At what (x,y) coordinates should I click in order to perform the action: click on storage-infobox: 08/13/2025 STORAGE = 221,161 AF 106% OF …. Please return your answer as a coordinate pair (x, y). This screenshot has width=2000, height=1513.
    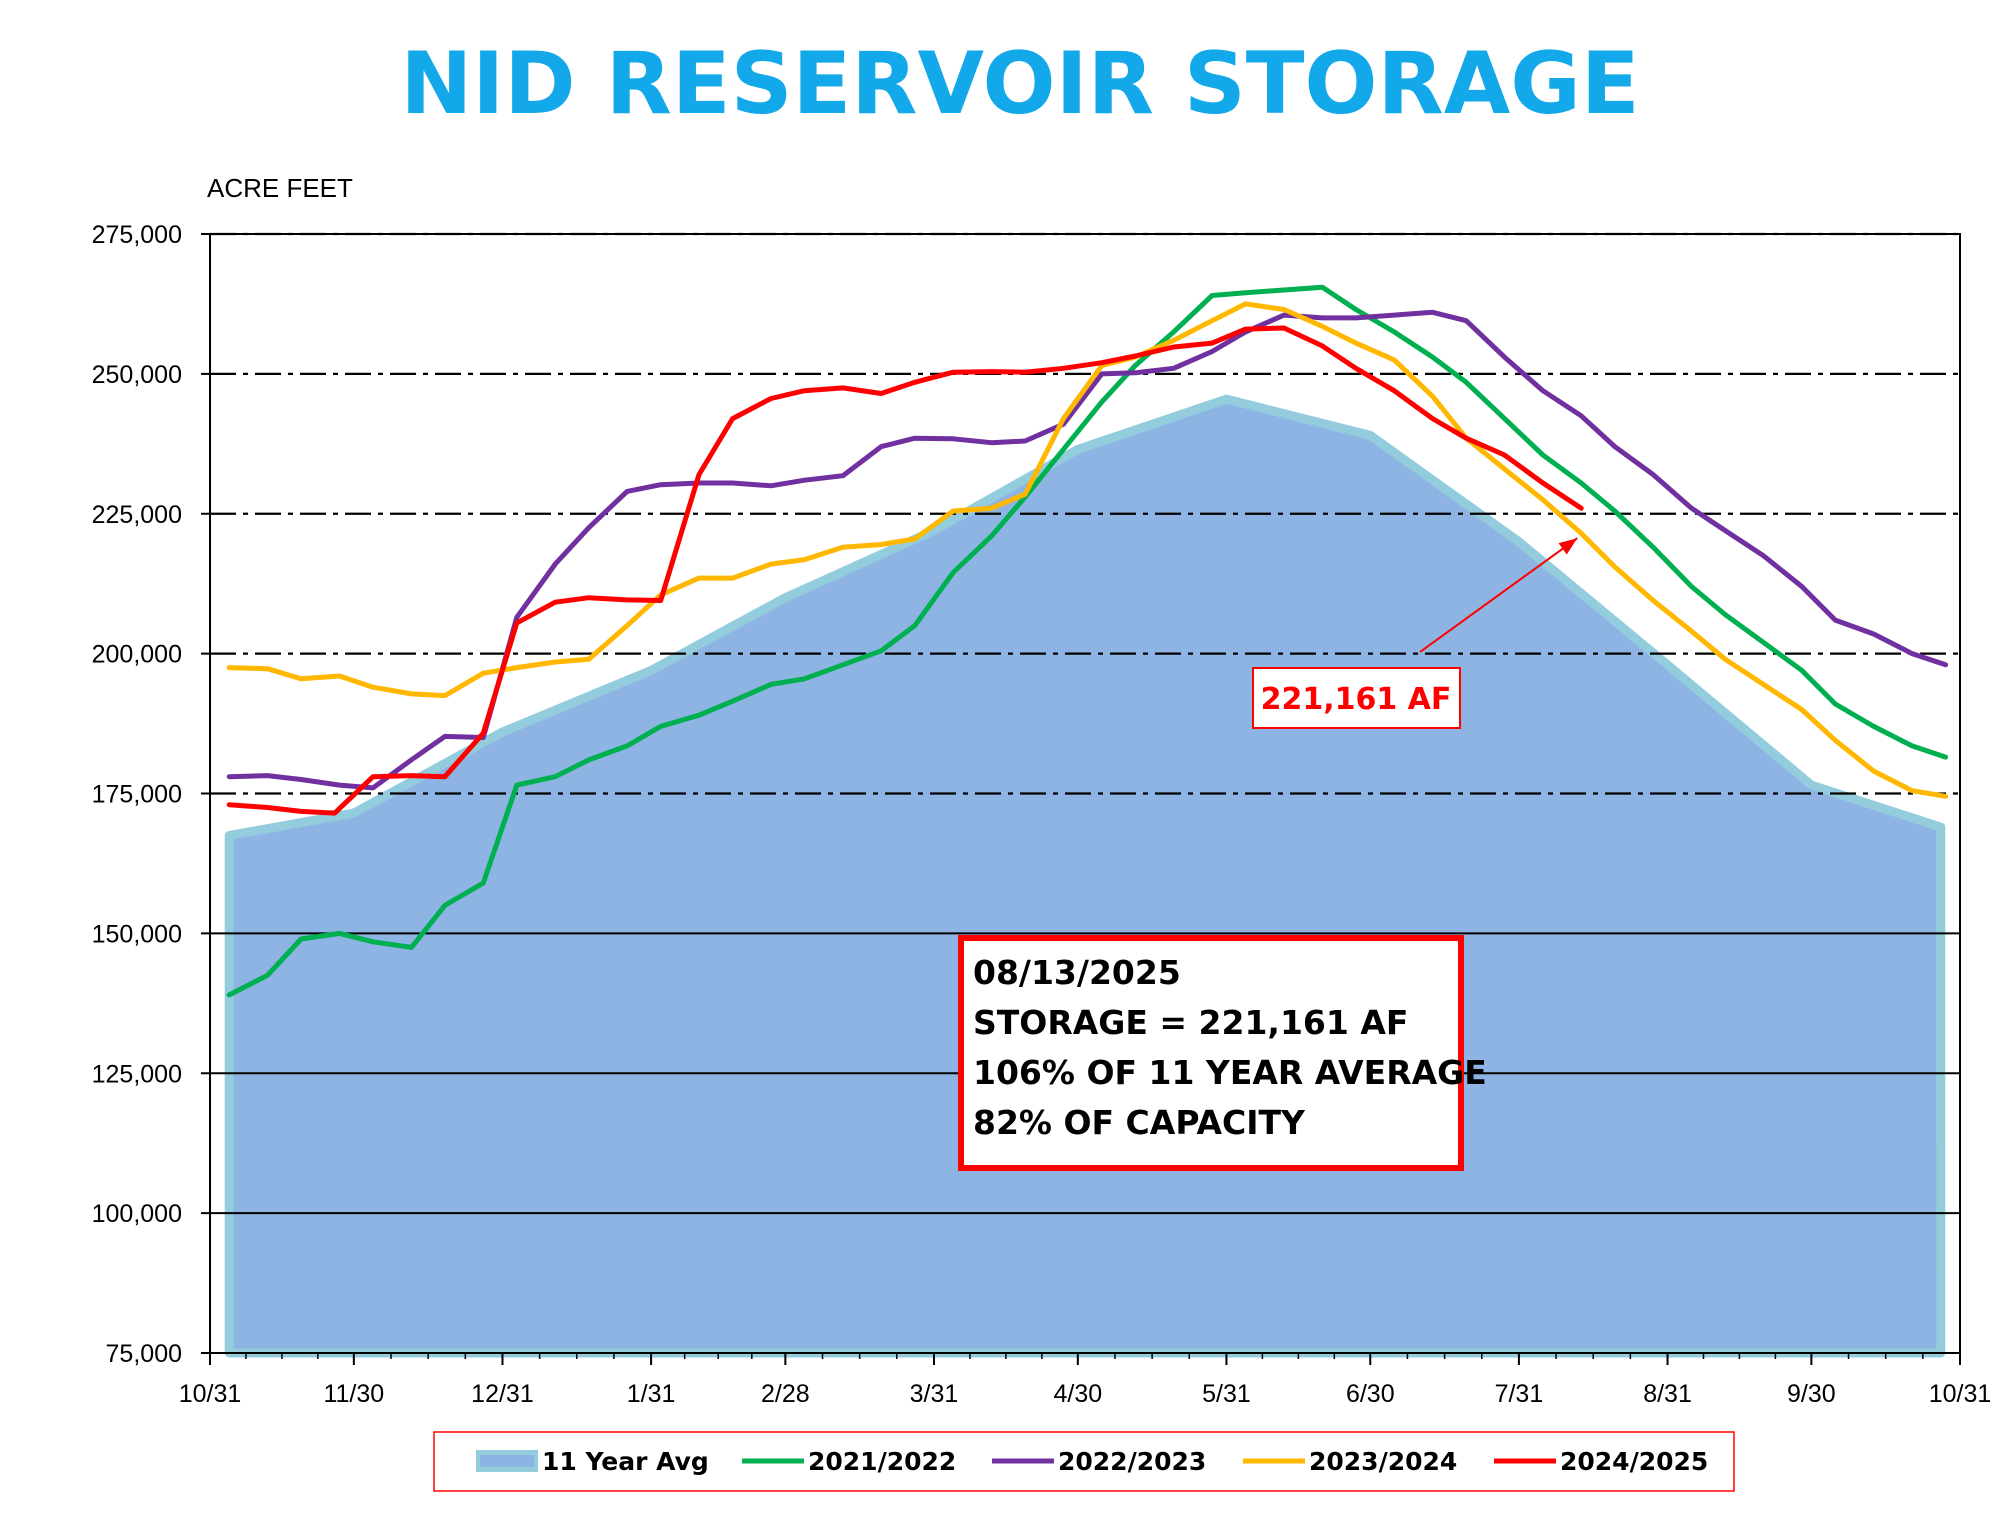
    Looking at the image, I should click on (1222, 1053).